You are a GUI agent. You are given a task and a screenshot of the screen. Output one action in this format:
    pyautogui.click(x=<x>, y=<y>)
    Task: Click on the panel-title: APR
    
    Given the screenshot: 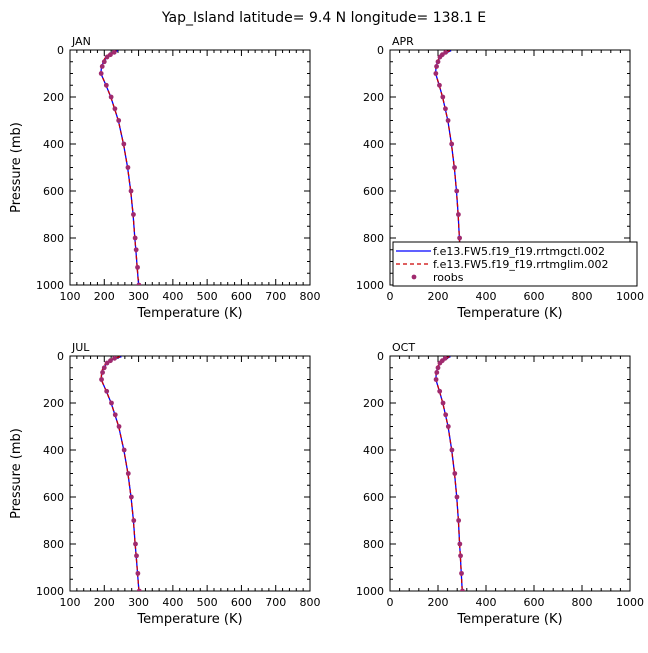 What is the action you would take?
    pyautogui.click(x=403, y=41)
    